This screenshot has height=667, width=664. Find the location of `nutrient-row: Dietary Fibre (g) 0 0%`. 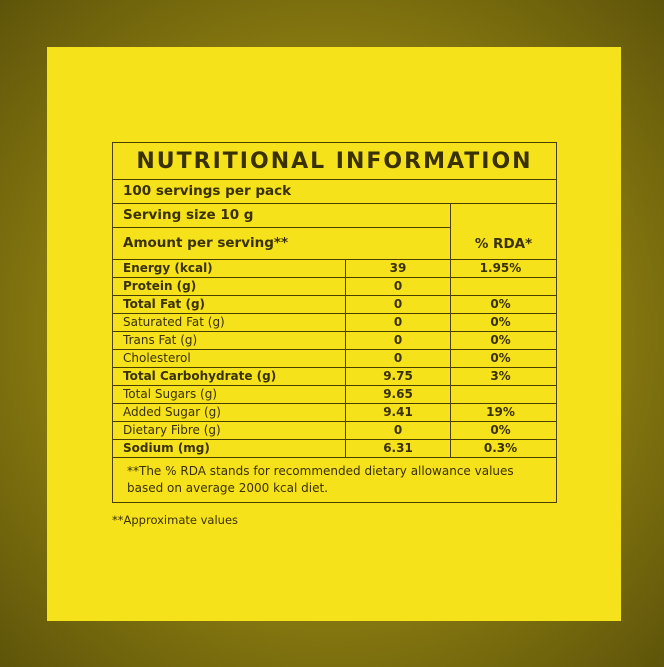

nutrient-row: Dietary Fibre (g) 0 0% is located at coordinates (334, 430).